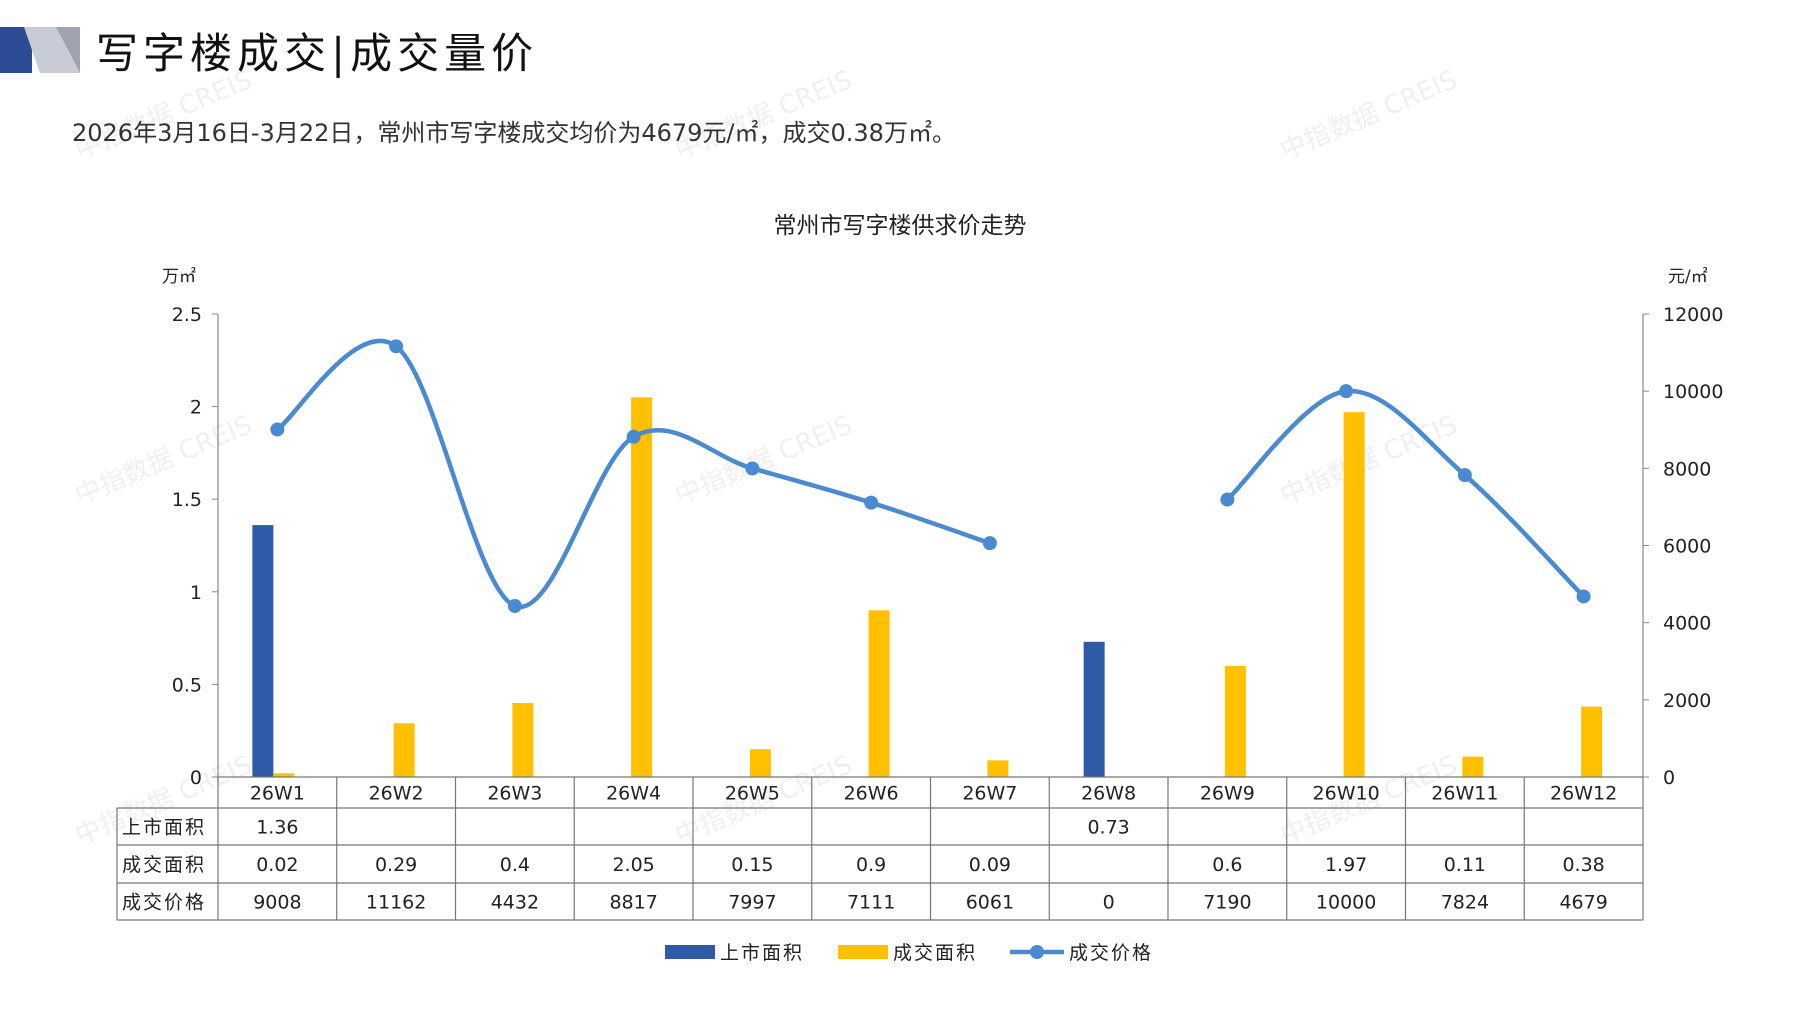 This screenshot has width=1797, height=1010. I want to click on legend-label: 上市面积, so click(762, 953).